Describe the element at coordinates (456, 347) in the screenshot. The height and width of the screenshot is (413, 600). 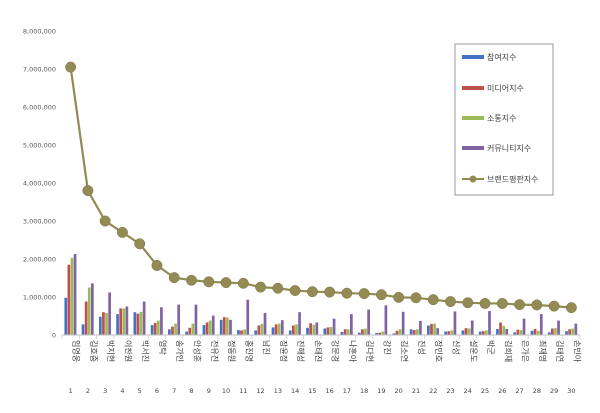
I see `x-category-label: 신성` at that location.